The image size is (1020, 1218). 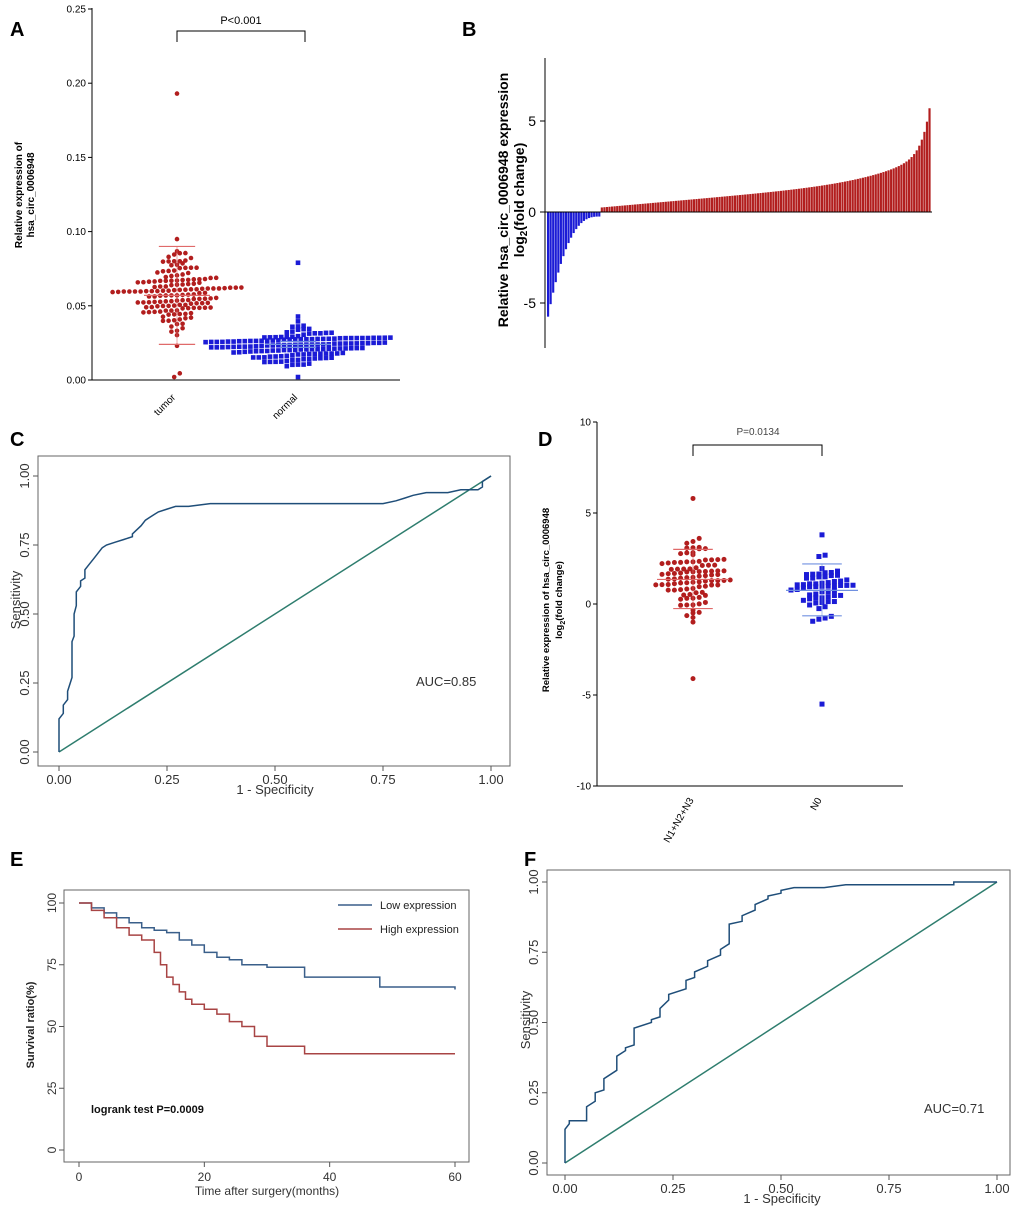 What do you see at coordinates (545, 440) in the screenshot?
I see `panel-label-d: D` at bounding box center [545, 440].